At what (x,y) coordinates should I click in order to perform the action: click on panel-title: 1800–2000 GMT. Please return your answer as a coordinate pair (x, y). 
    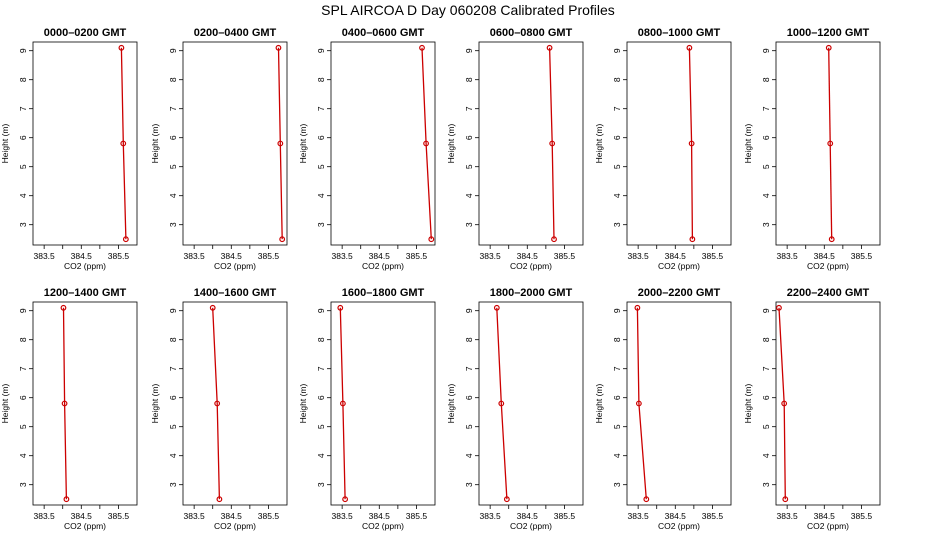
    Looking at the image, I should click on (531, 293).